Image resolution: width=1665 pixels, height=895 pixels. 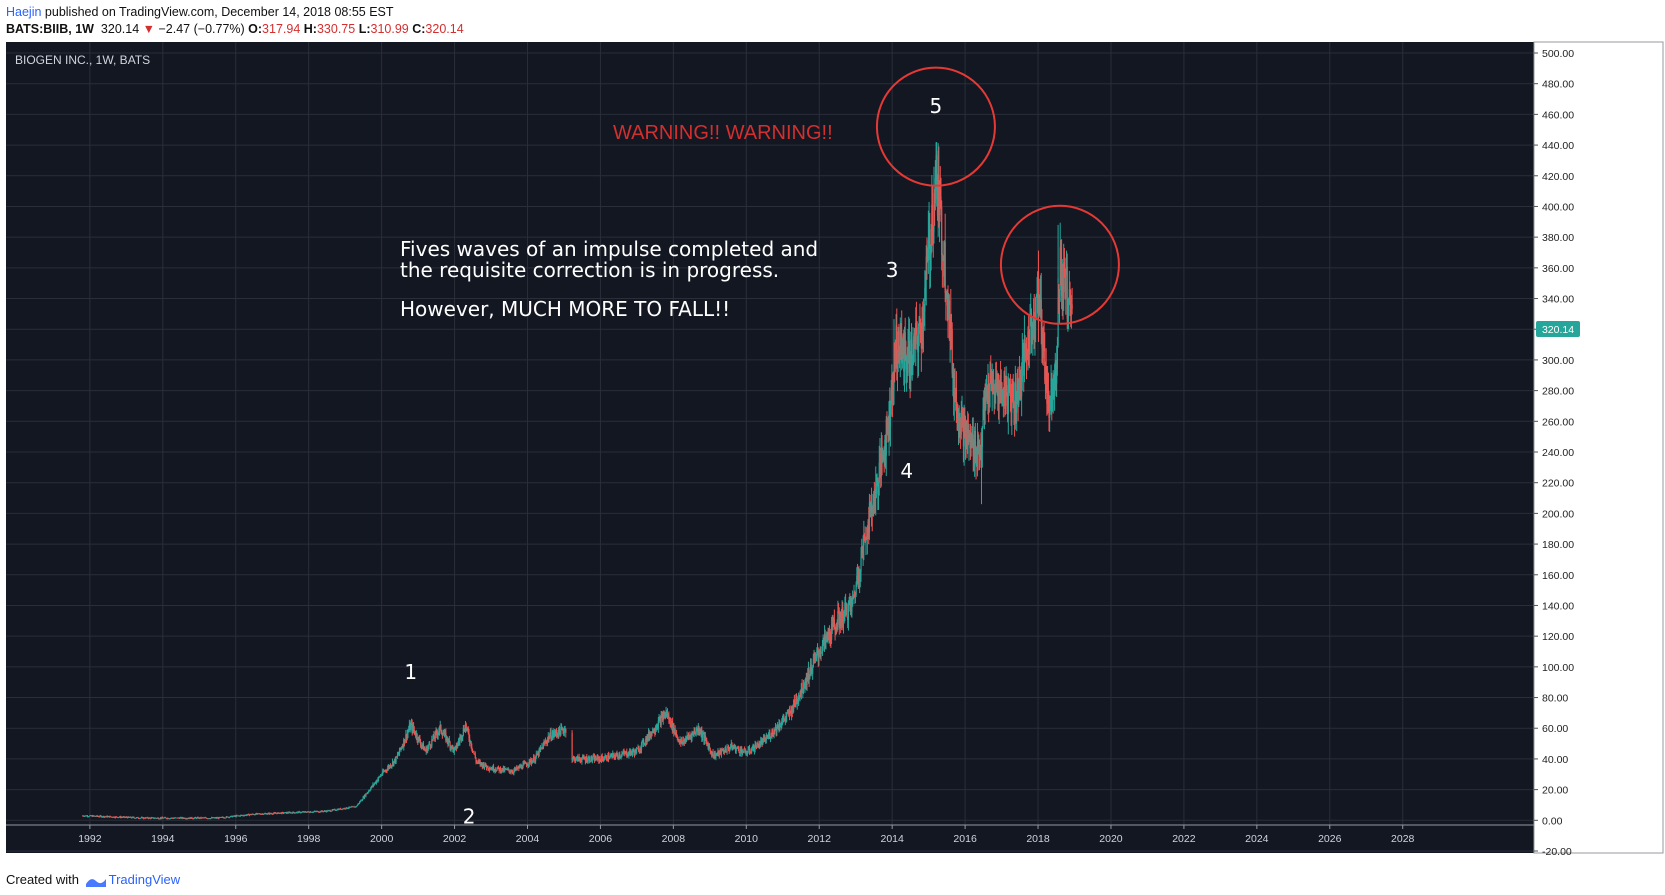 I want to click on time-tick-label: 1994, so click(x=163, y=839).